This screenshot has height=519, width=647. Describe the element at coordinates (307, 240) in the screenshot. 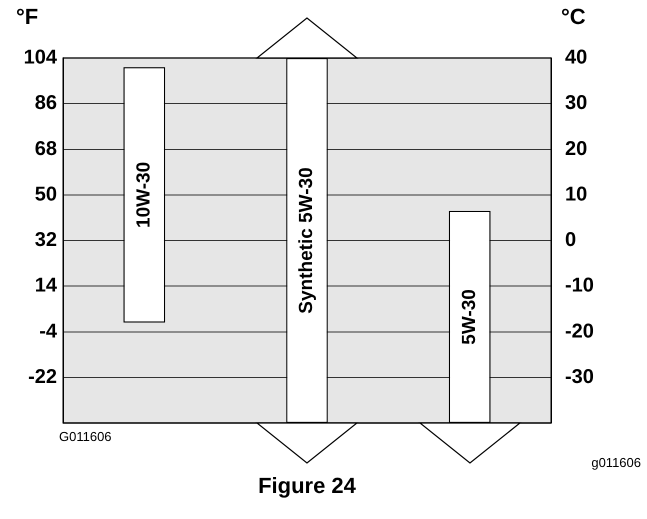

I see `x-tick-label: Synthetic 5W-30` at that location.